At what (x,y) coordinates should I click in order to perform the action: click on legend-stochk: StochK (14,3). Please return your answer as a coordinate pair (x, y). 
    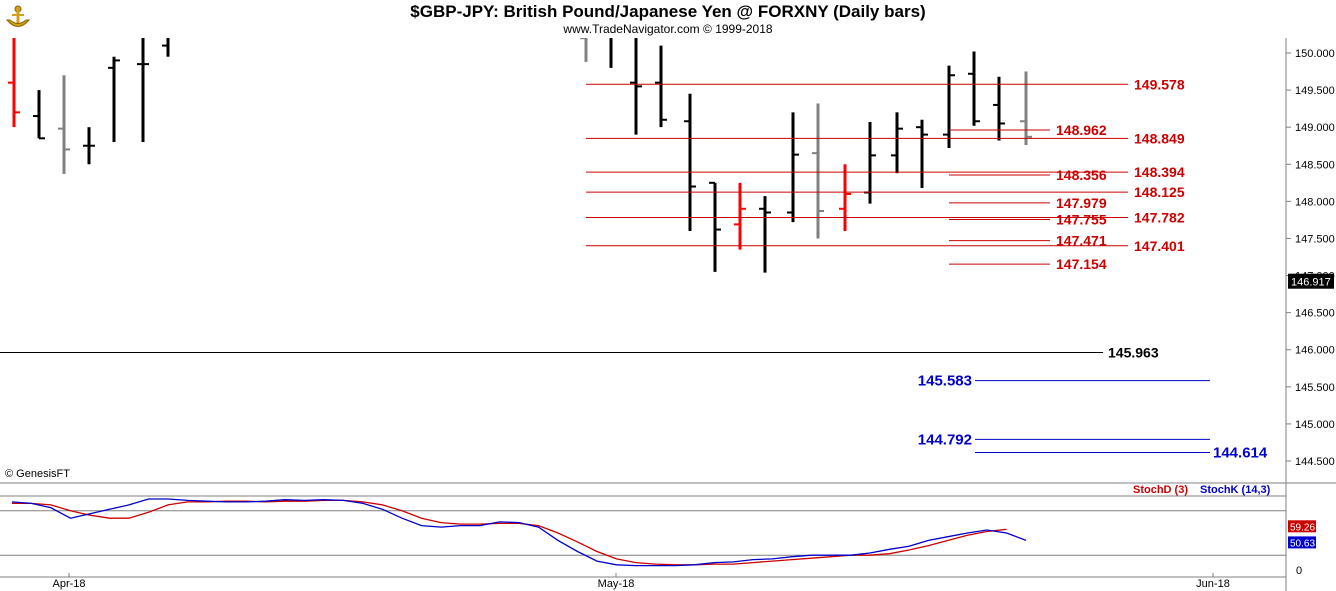
    Looking at the image, I should click on (1235, 490).